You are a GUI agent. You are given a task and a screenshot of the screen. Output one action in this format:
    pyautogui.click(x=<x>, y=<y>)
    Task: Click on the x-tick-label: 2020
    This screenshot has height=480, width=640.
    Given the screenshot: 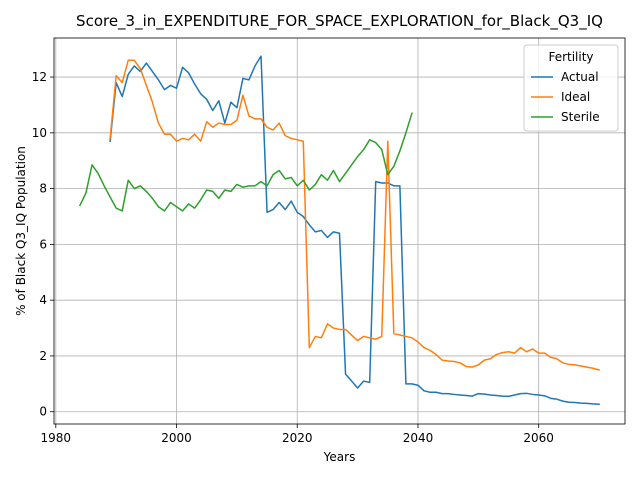 What is the action you would take?
    pyautogui.click(x=297, y=438)
    